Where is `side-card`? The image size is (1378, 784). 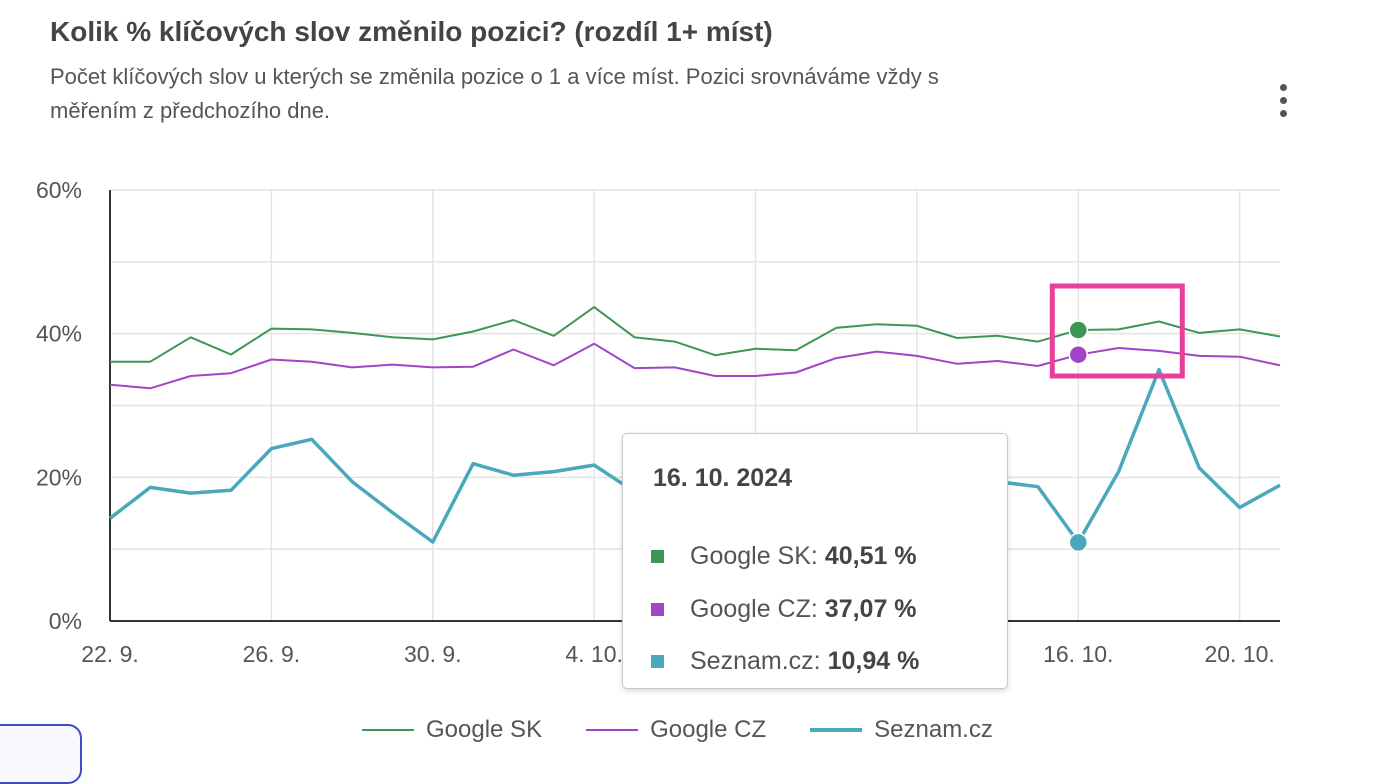 side-card is located at coordinates (41, 754).